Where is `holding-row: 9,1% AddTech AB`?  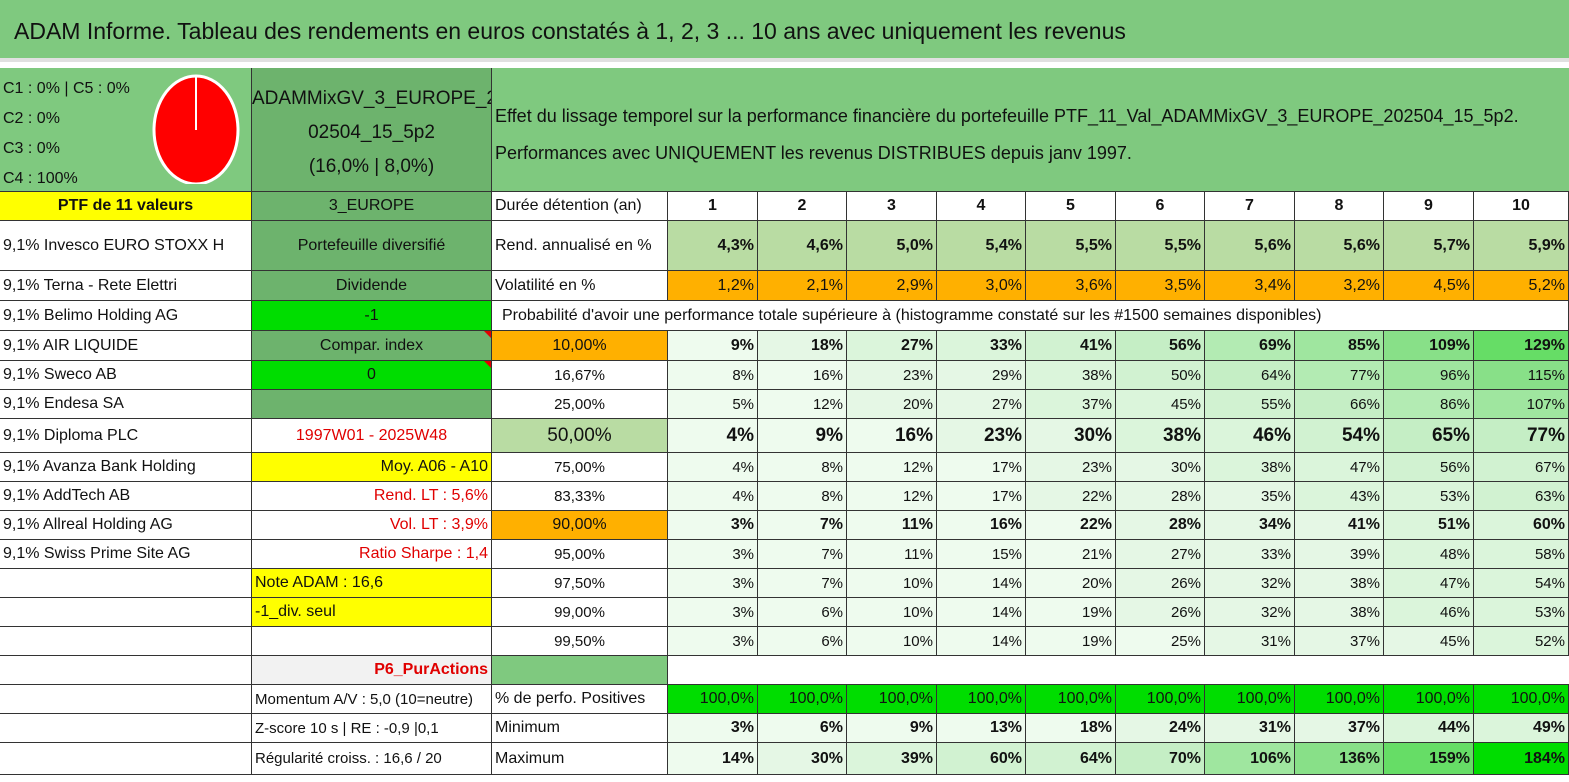
holding-row: 9,1% AddTech AB is located at coordinates (126, 496).